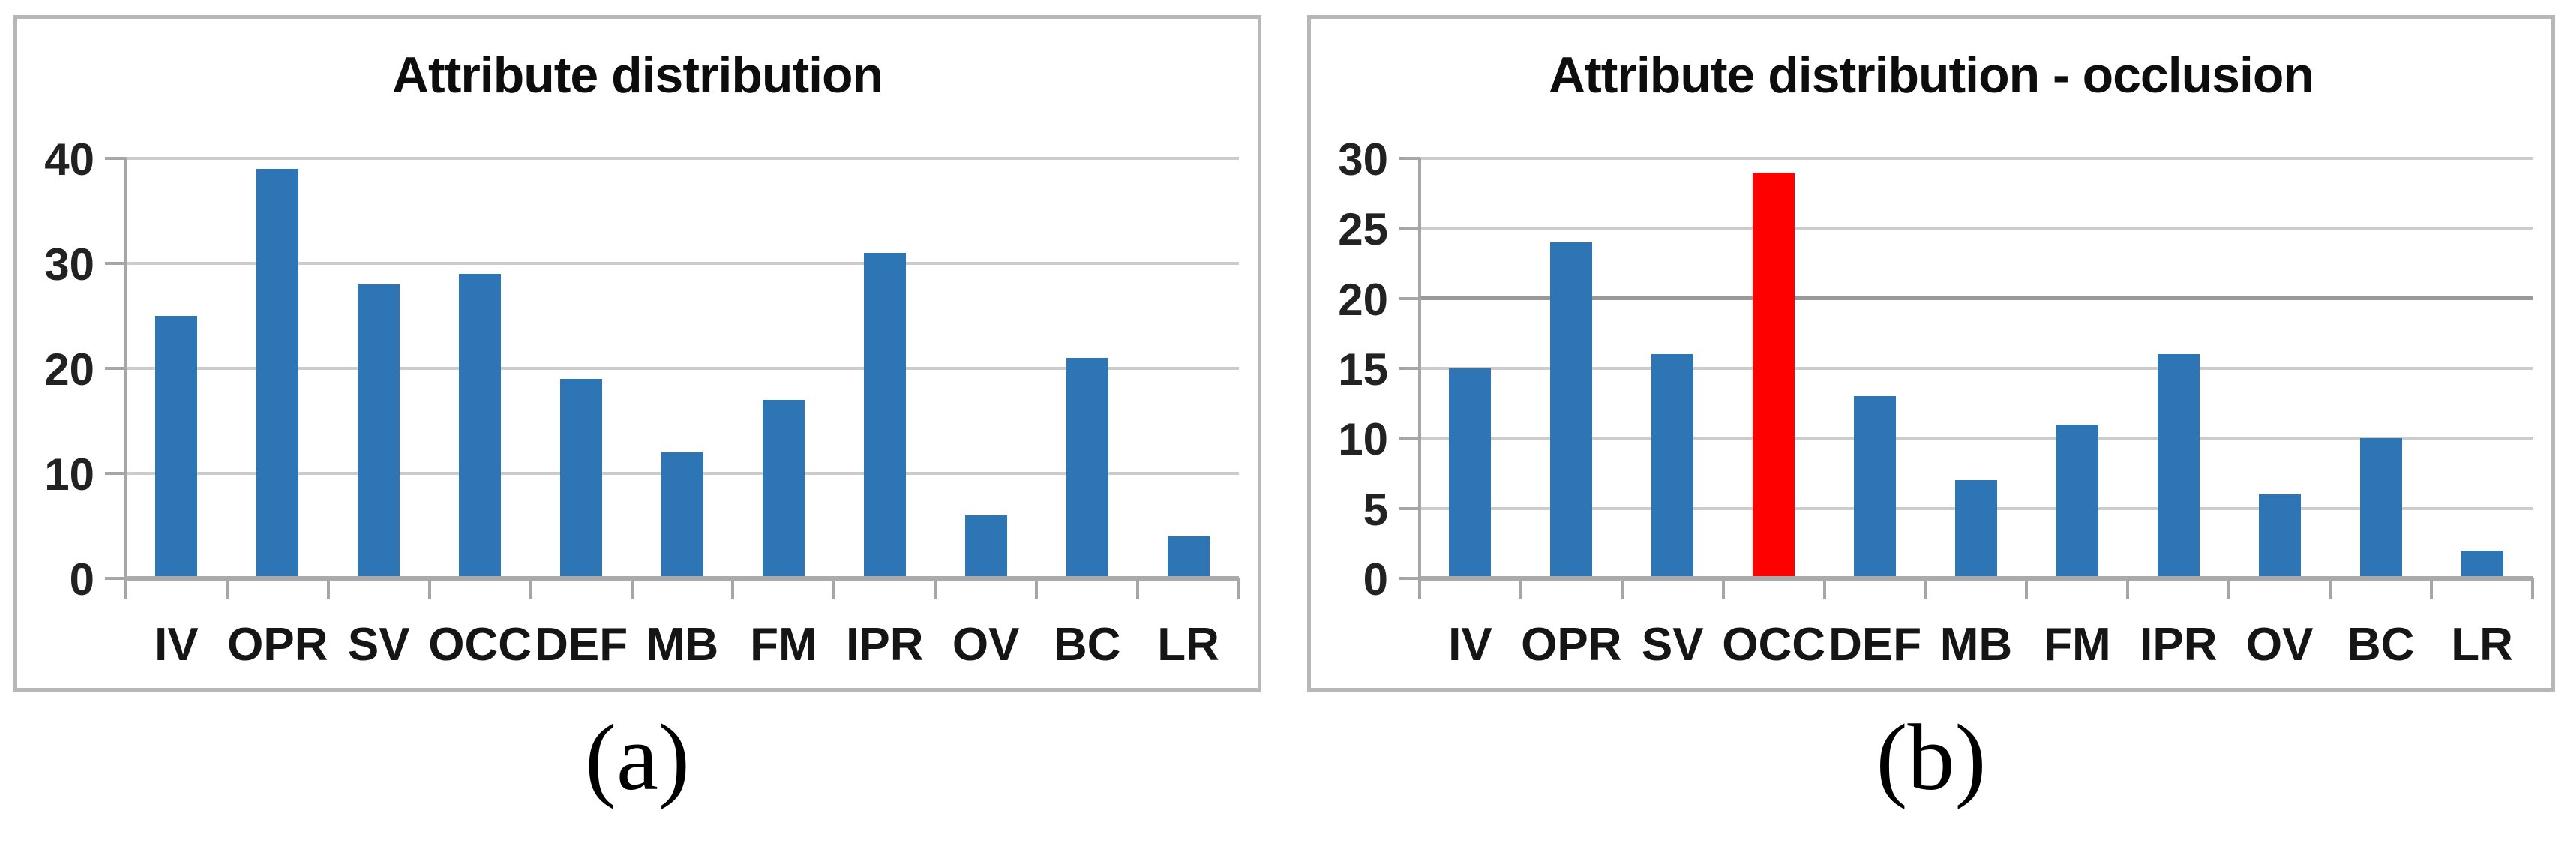 This screenshot has height=859, width=2576. What do you see at coordinates (637, 75) in the screenshot?
I see `chart-title-a: Attribute distribution` at bounding box center [637, 75].